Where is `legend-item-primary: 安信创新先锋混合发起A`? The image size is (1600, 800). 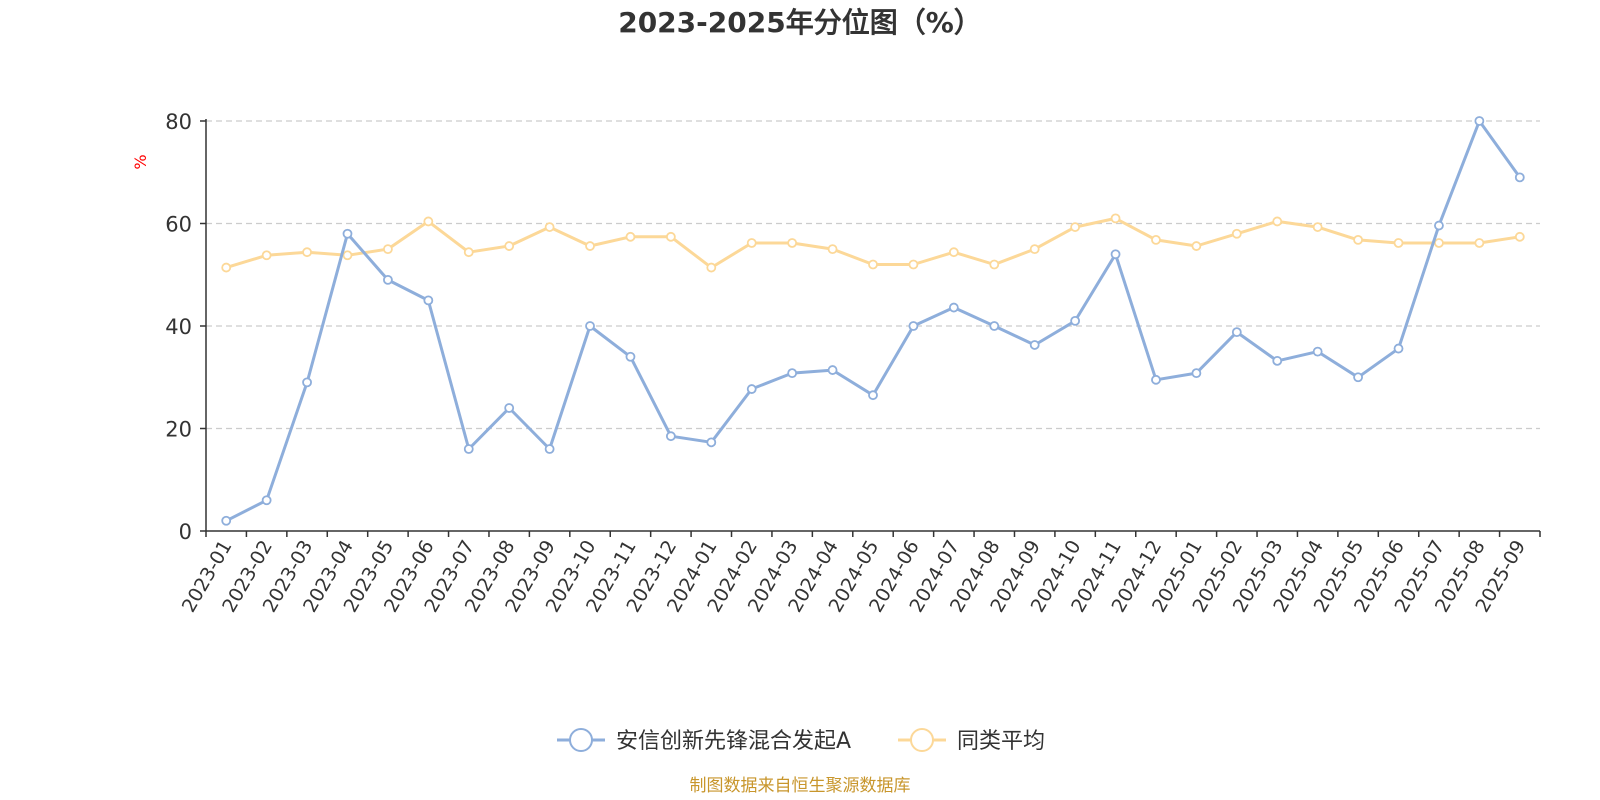
legend-item-primary: 安信创新先锋混合发起A is located at coordinates (704, 741).